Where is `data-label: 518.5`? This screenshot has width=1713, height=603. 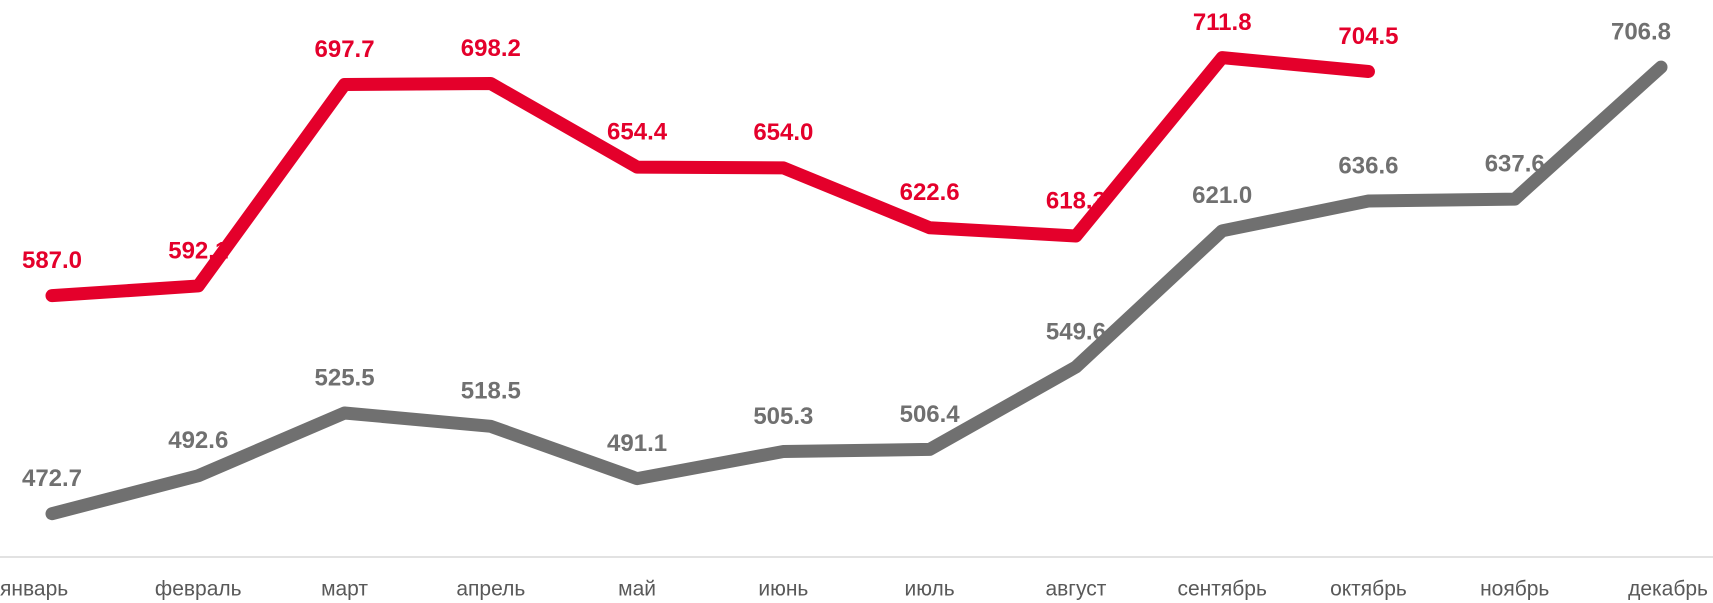
data-label: 518.5 is located at coordinates (491, 391).